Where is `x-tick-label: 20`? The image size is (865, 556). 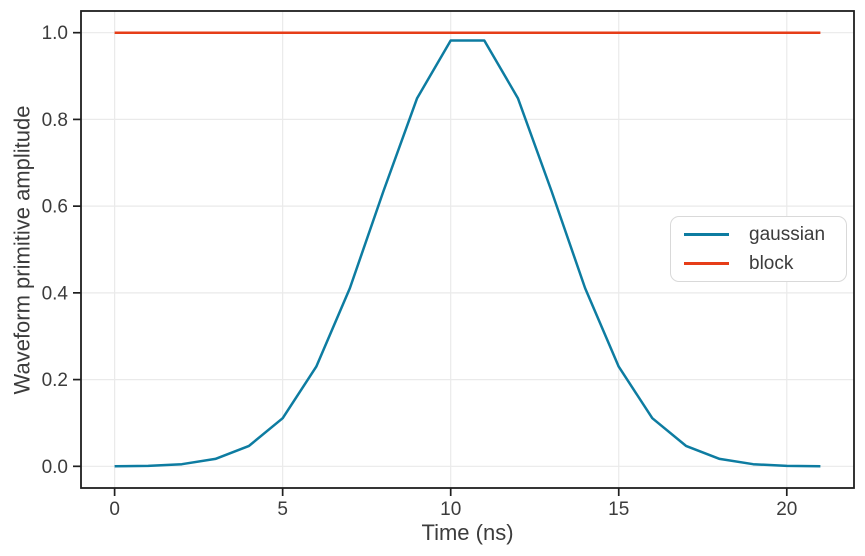
x-tick-label: 20 is located at coordinates (786, 509).